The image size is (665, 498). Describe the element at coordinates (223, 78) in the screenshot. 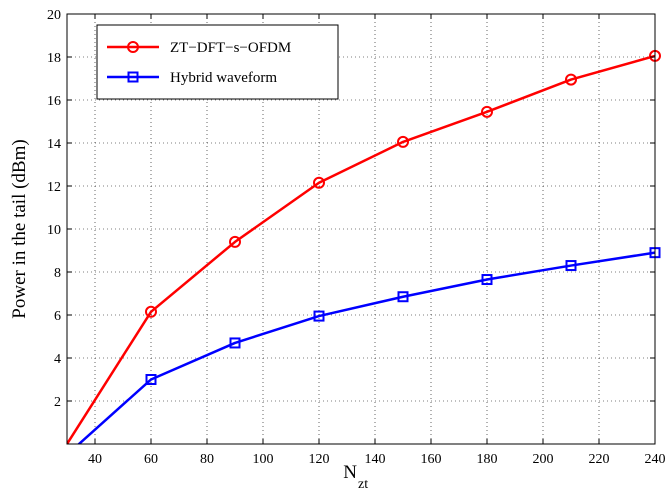

I see `legend-label-hybrid: Hybrid waveform` at that location.